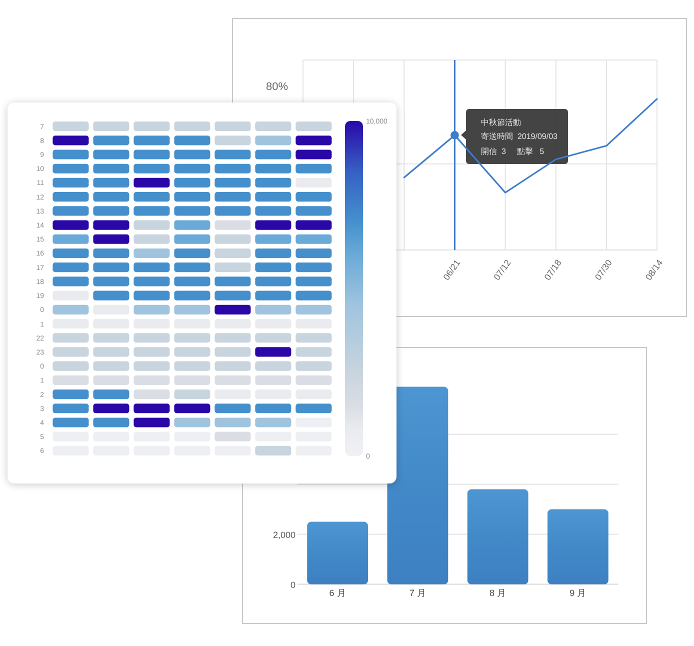 The image size is (694, 646). What do you see at coordinates (417, 593) in the screenshot?
I see `x-tick-label: 7 月` at bounding box center [417, 593].